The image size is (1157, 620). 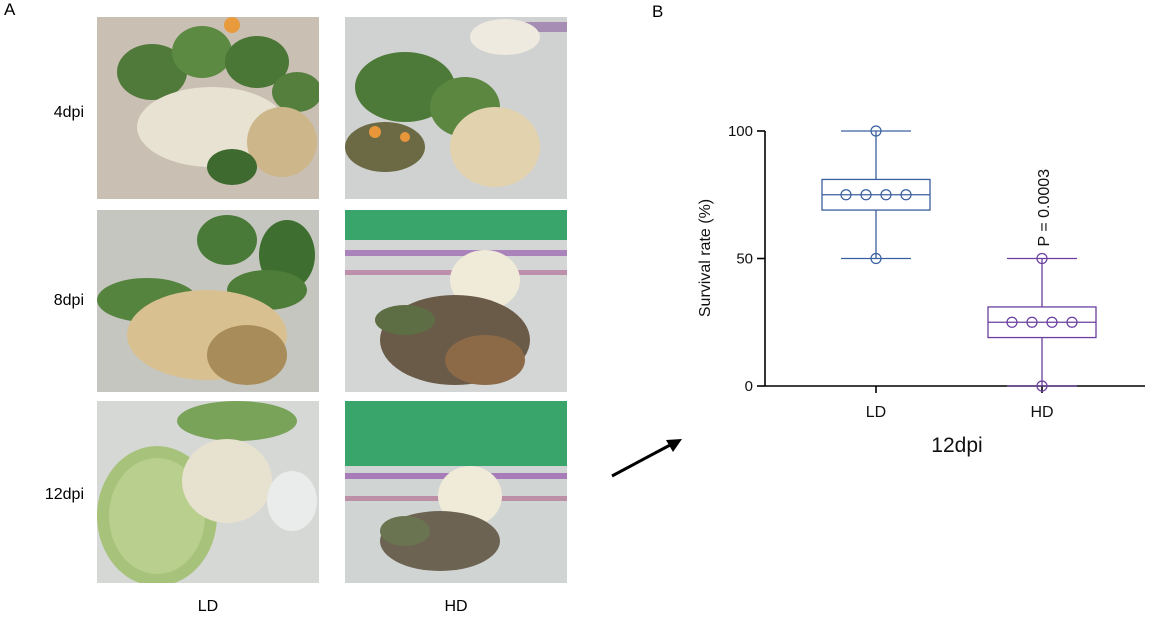 What do you see at coordinates (456, 492) in the screenshot?
I see `photo-hd-12dpi` at bounding box center [456, 492].